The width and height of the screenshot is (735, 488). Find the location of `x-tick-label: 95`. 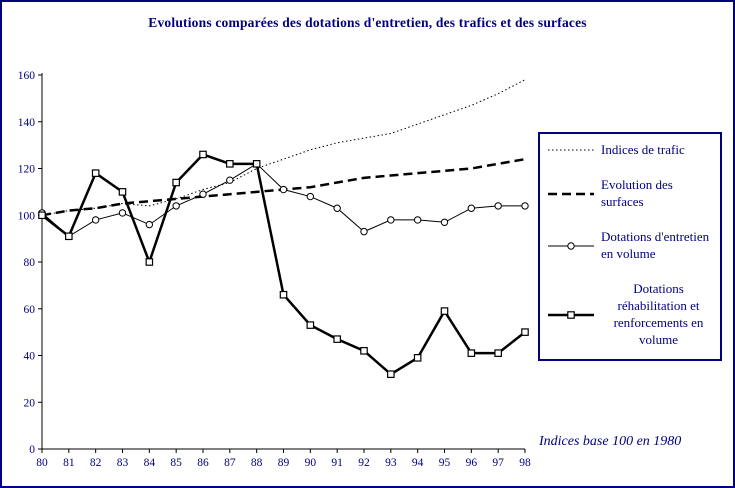

x-tick-label: 95 is located at coordinates (445, 463).